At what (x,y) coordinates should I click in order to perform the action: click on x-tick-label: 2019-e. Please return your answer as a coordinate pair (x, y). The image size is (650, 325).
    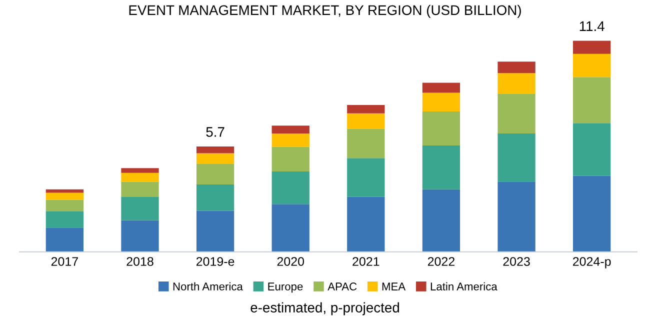
    Looking at the image, I should click on (215, 261).